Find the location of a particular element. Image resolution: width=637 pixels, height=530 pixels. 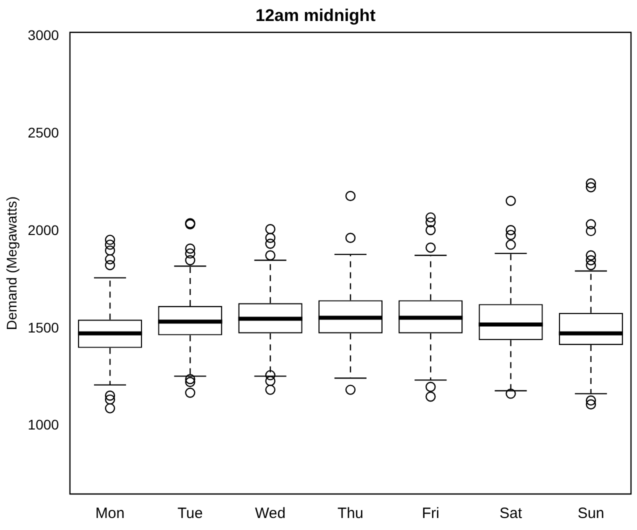

x-tick-label: Thu is located at coordinates (351, 513).